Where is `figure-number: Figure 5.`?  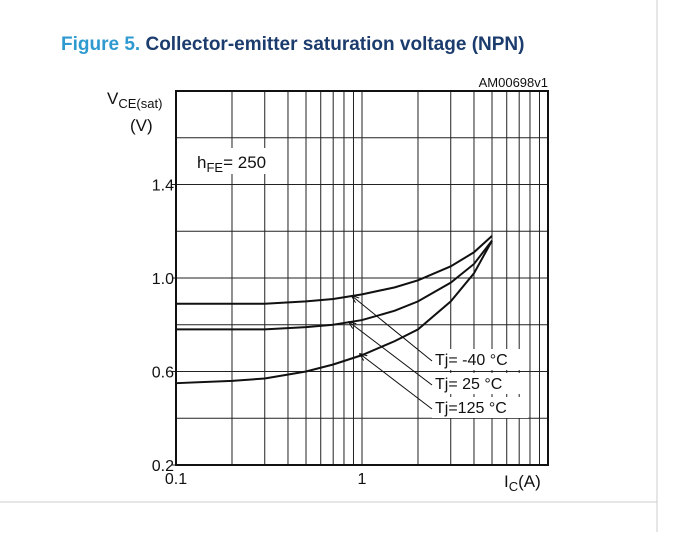 figure-number: Figure 5. is located at coordinates (100, 44).